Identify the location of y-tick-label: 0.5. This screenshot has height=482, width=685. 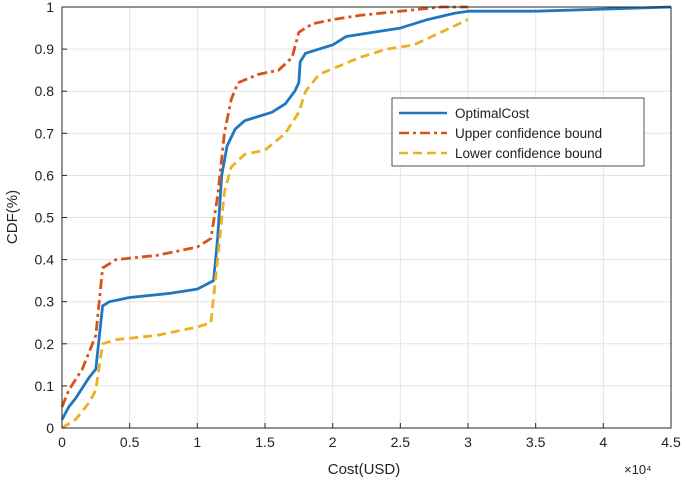
(45, 218).